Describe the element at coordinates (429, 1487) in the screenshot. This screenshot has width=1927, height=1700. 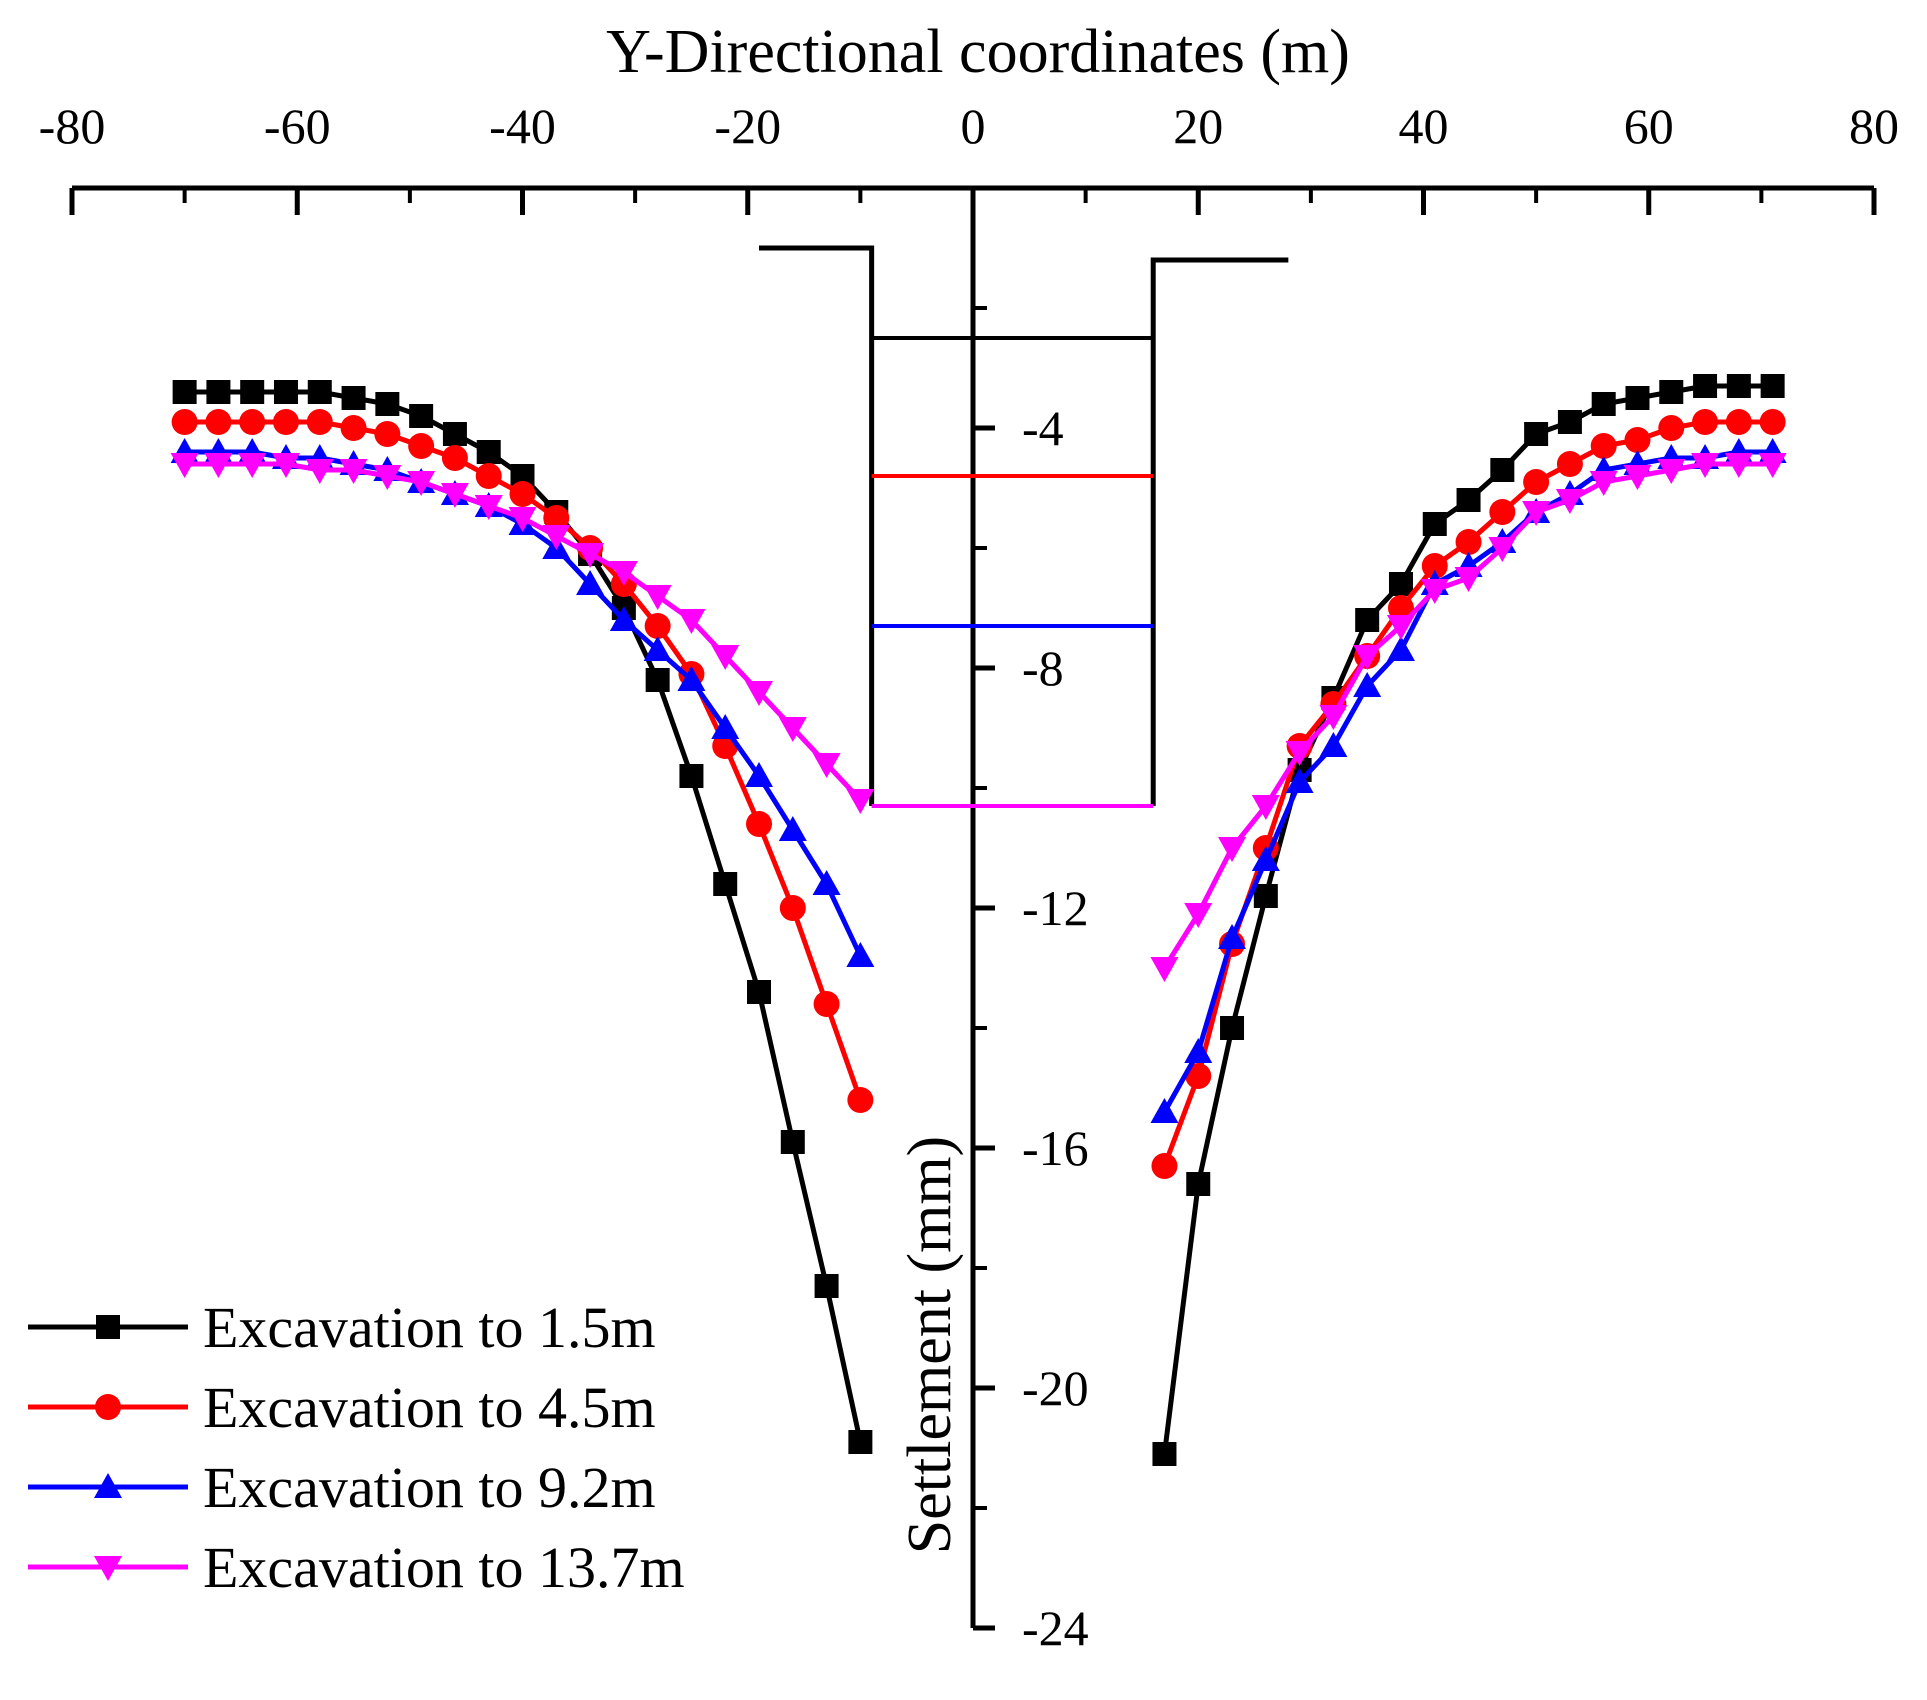
I see `legend-label: Excavation to 9.2m` at that location.